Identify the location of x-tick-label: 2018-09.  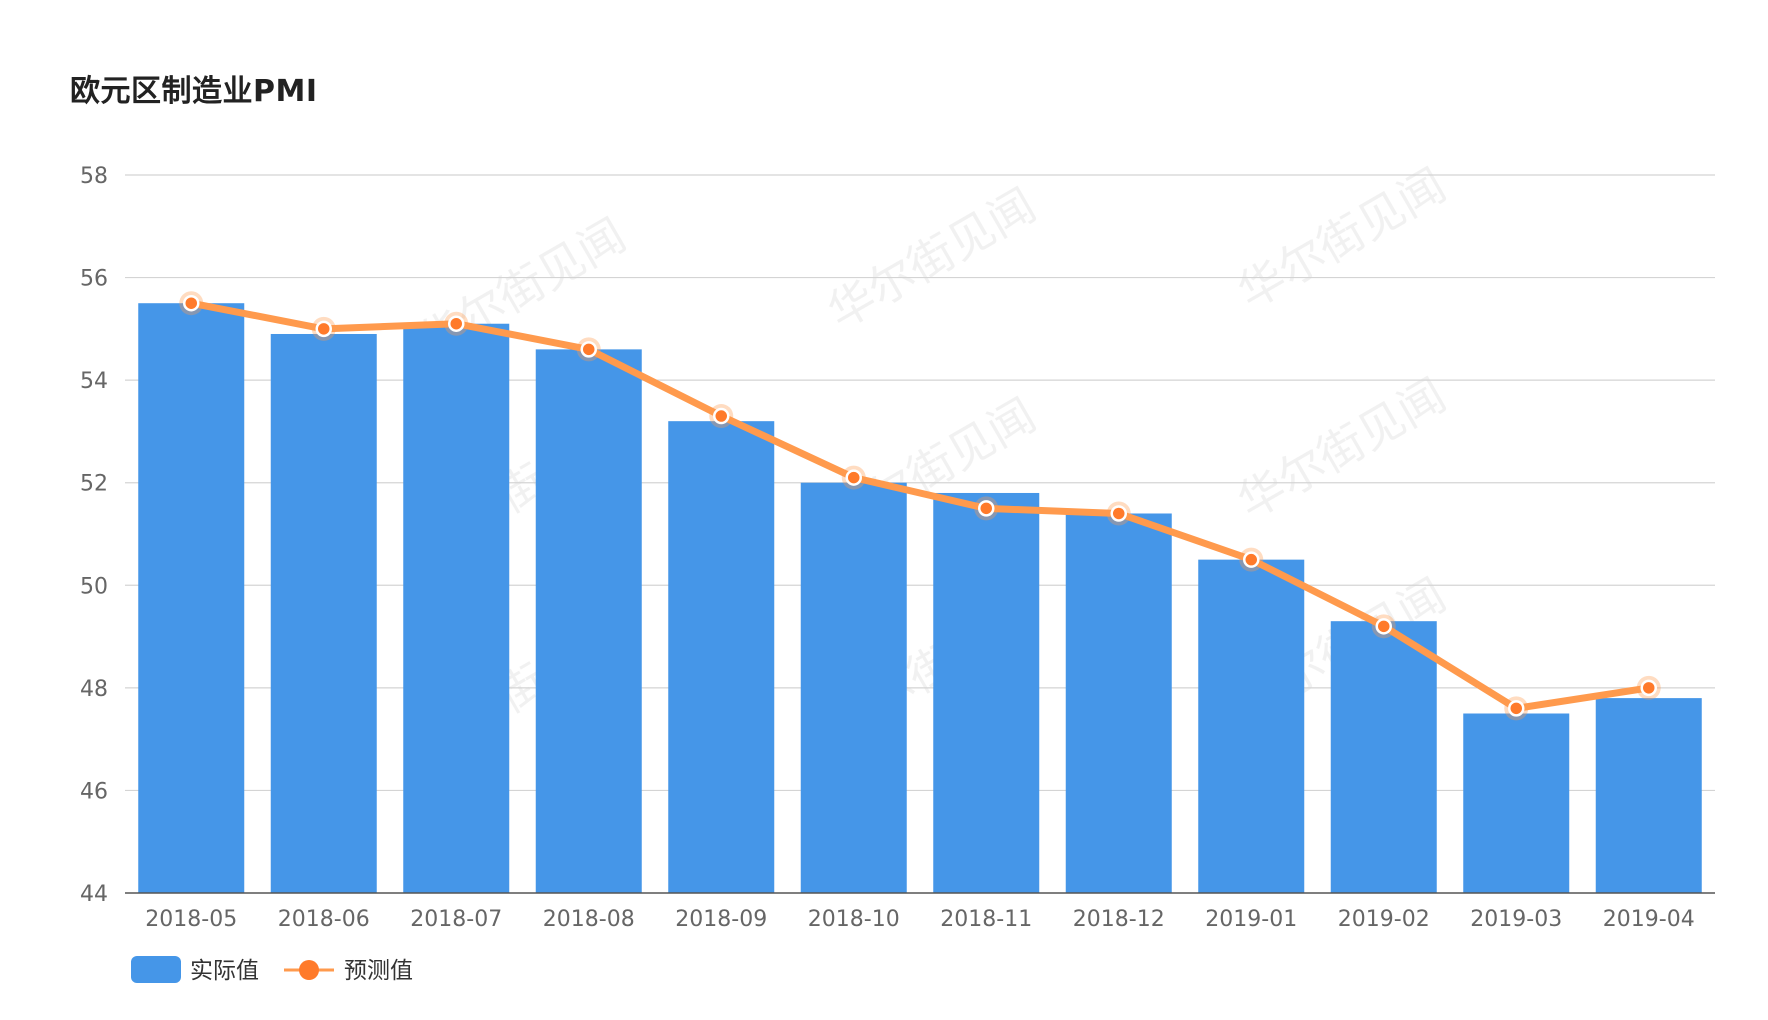
(721, 919).